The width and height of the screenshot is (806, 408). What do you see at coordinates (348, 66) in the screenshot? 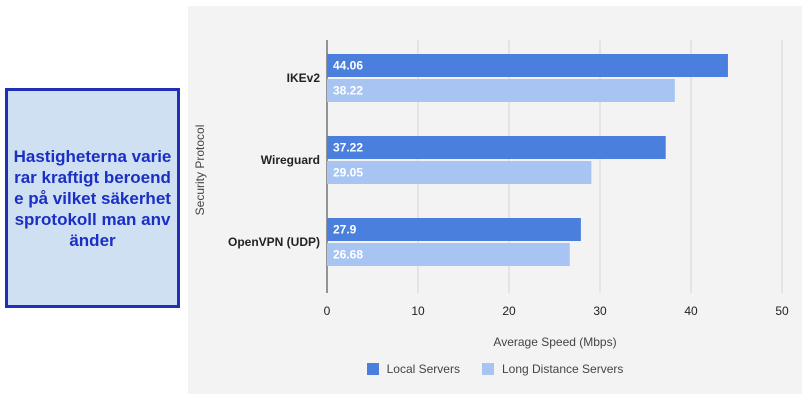
I see `data-label: 44.06` at bounding box center [348, 66].